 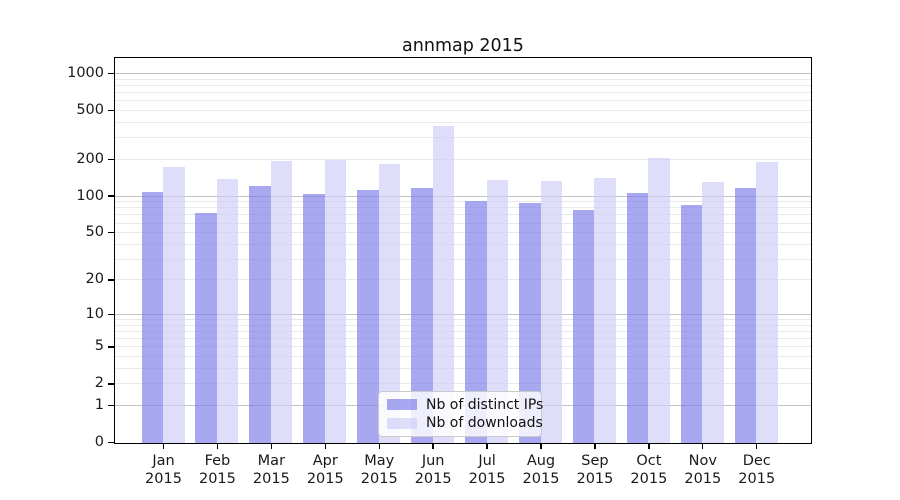 What do you see at coordinates (281, 301) in the screenshot?
I see `bar-downloads-mar` at bounding box center [281, 301].